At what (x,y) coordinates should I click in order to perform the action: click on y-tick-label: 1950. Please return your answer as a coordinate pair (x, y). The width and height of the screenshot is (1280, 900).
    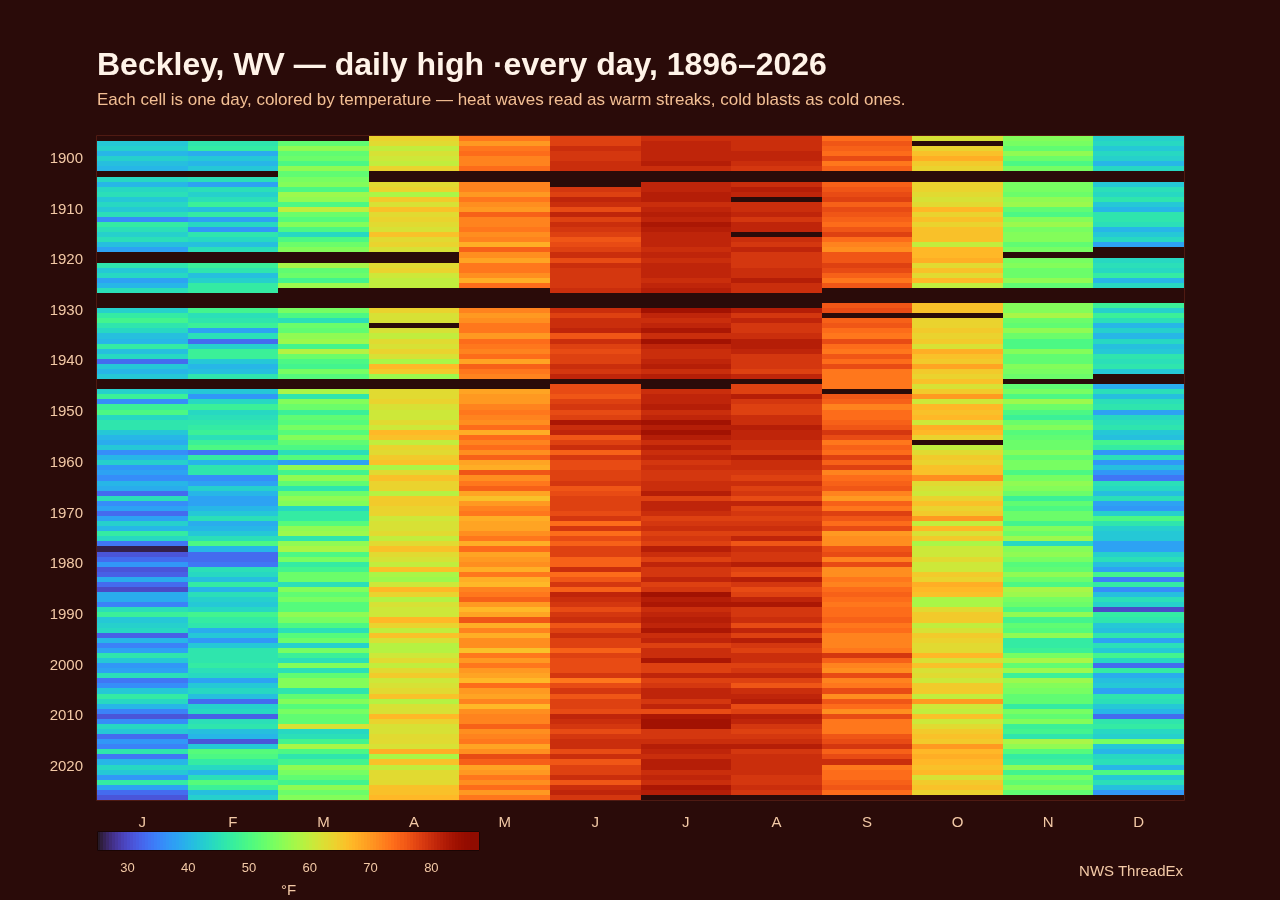
    Looking at the image, I should click on (66, 411).